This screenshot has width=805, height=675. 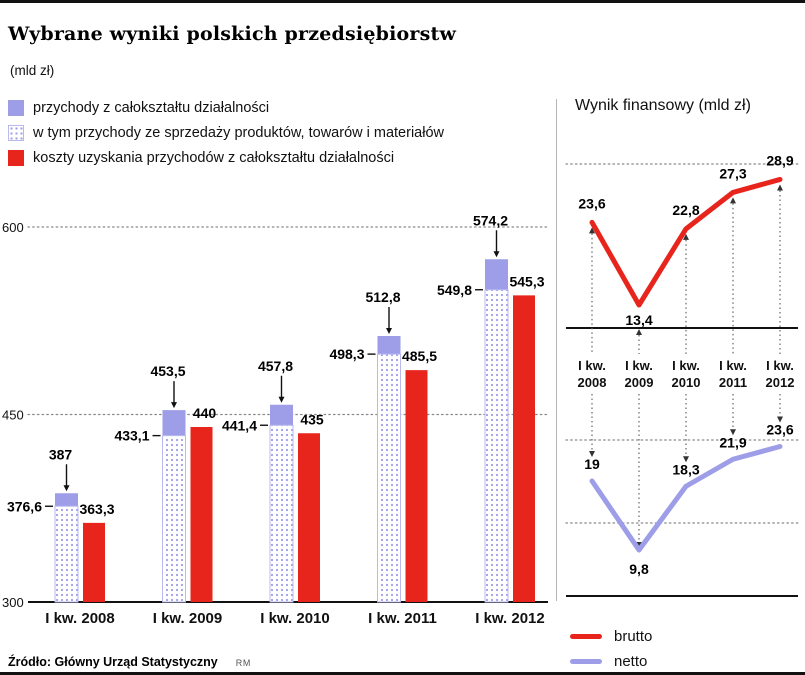 I want to click on bar-group-1: 453,5 433,1 440 I kw. 2009, so click(x=168, y=495).